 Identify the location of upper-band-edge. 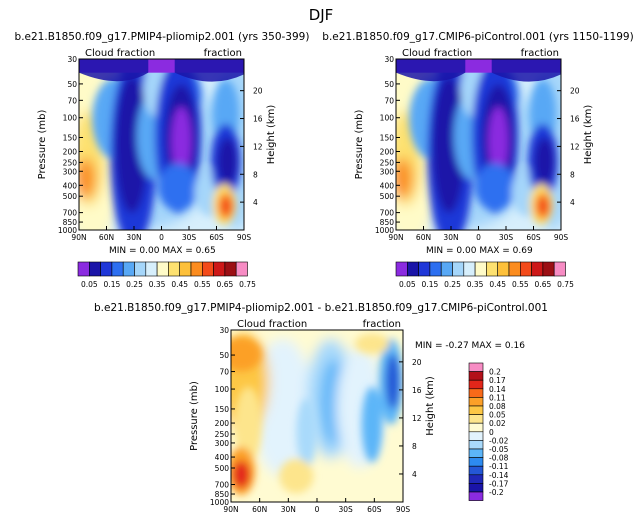
(209, 70).